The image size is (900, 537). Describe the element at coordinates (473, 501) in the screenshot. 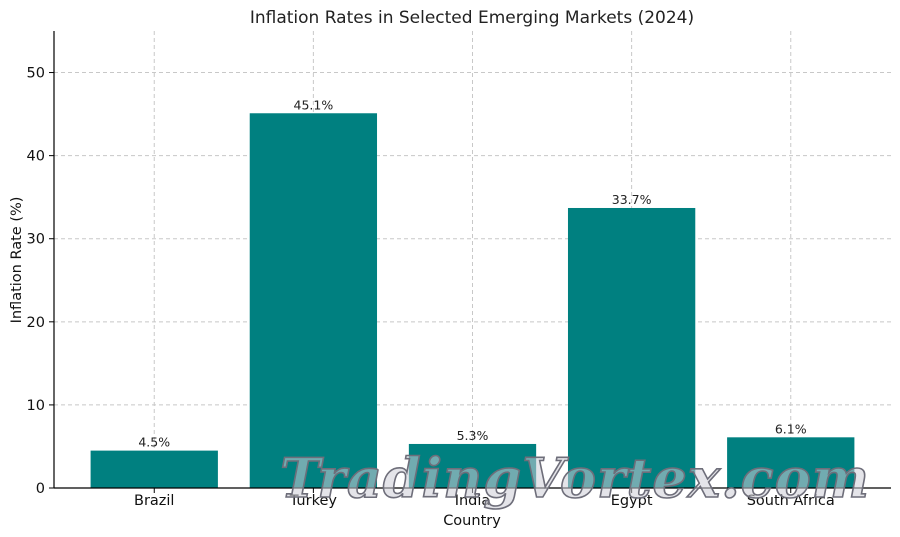

I see `x-tick-label: India` at that location.